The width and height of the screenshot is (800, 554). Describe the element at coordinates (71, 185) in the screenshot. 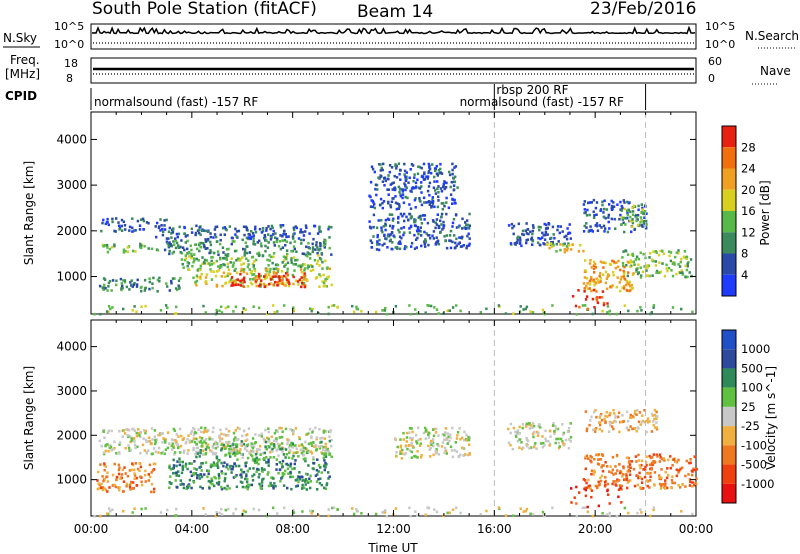

I see `ytick-label: 3000` at that location.